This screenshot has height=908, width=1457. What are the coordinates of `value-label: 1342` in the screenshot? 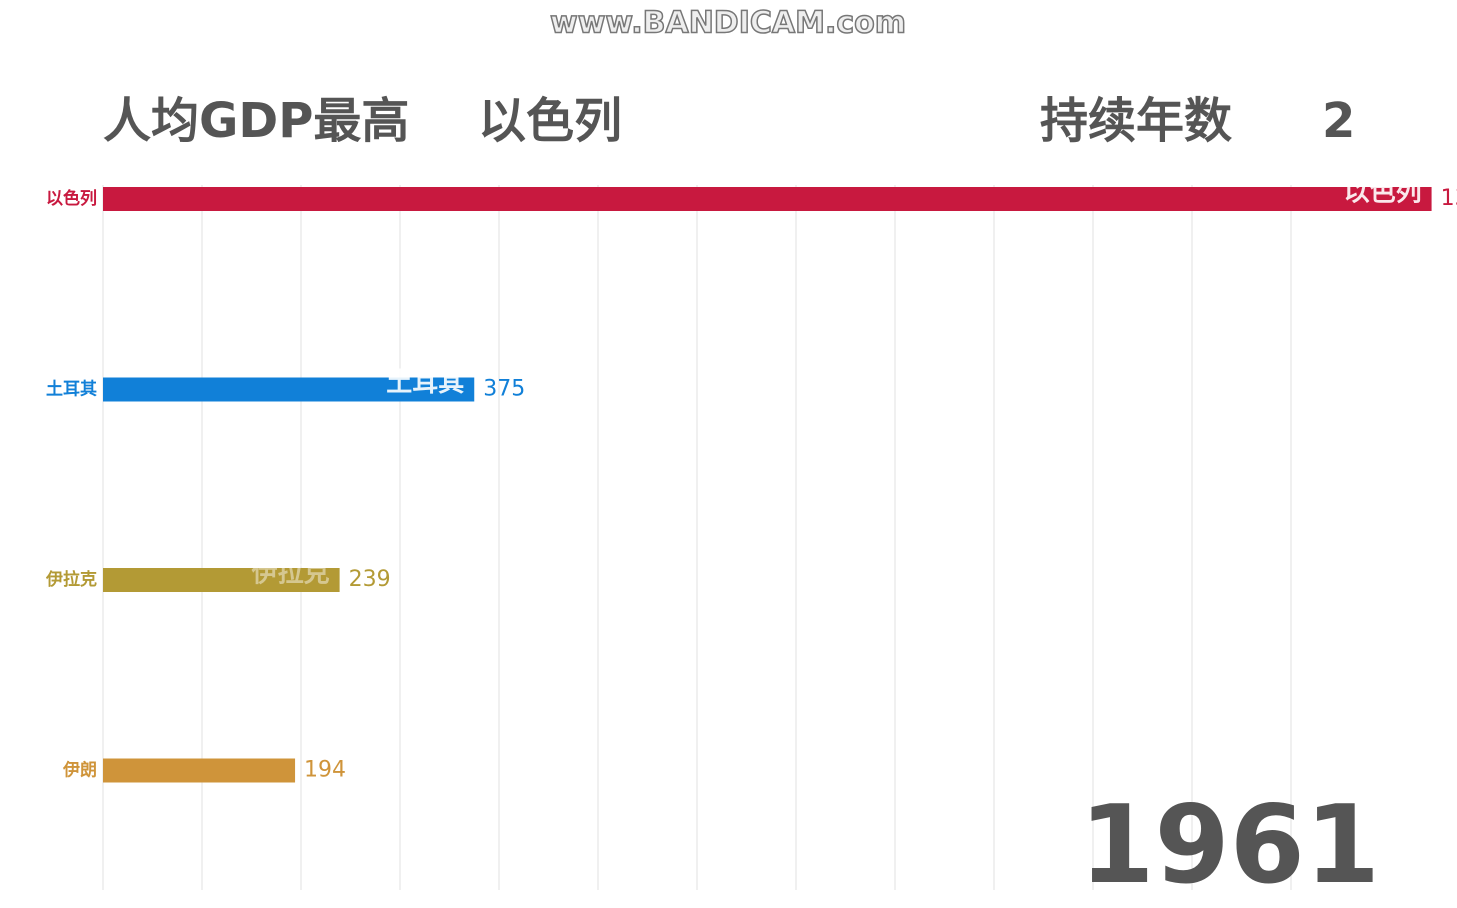 It's located at (1449, 198).